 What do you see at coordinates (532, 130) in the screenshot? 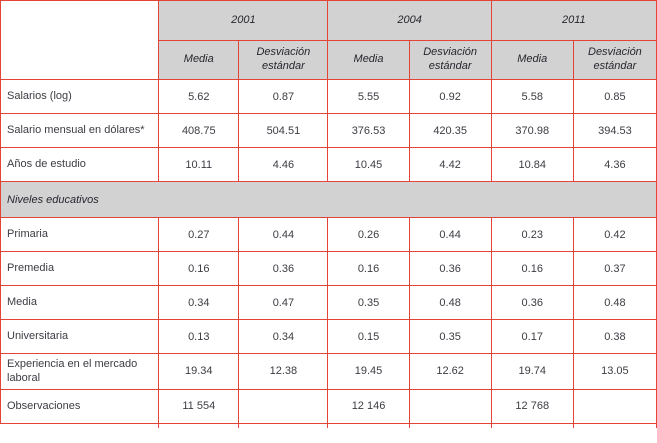
I see `value-cell: 370.98` at bounding box center [532, 130].